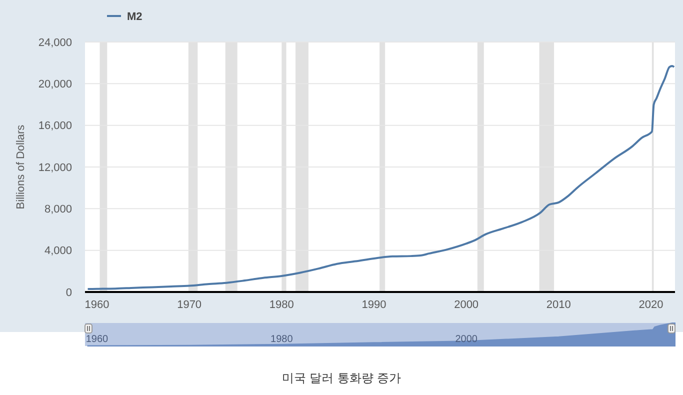 The width and height of the screenshot is (683, 395). I want to click on y-tick-label: 8,000, so click(58, 210).